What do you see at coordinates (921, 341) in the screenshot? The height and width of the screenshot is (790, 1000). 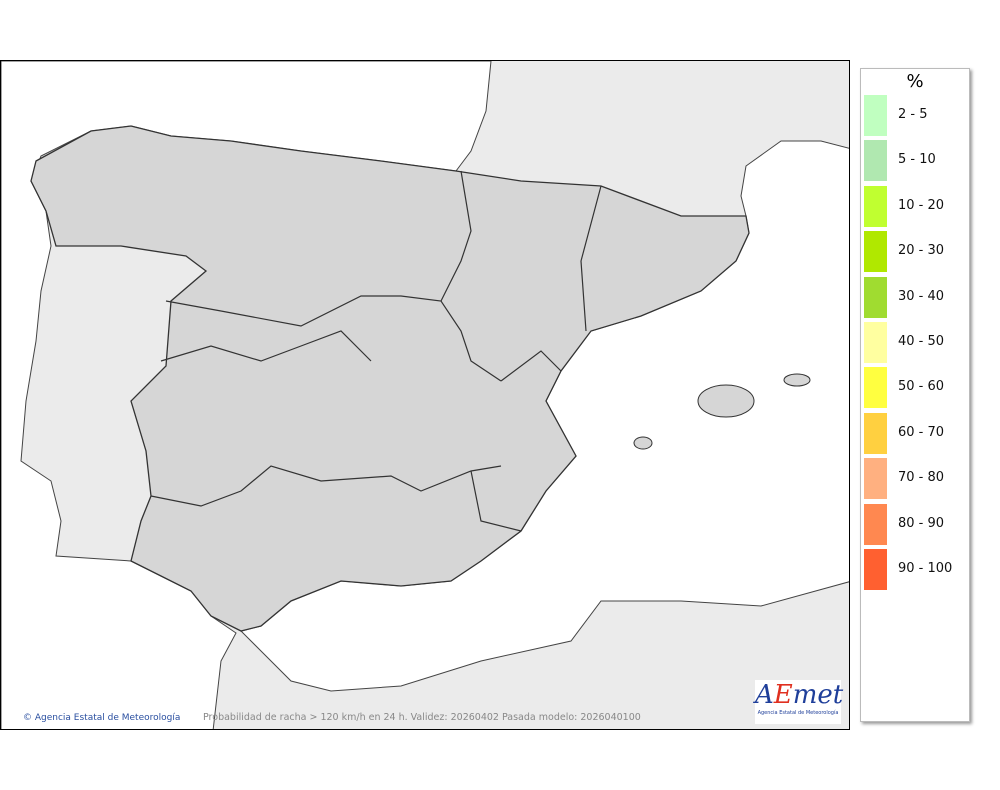 I see `legend-label: 40 - 50` at bounding box center [921, 341].